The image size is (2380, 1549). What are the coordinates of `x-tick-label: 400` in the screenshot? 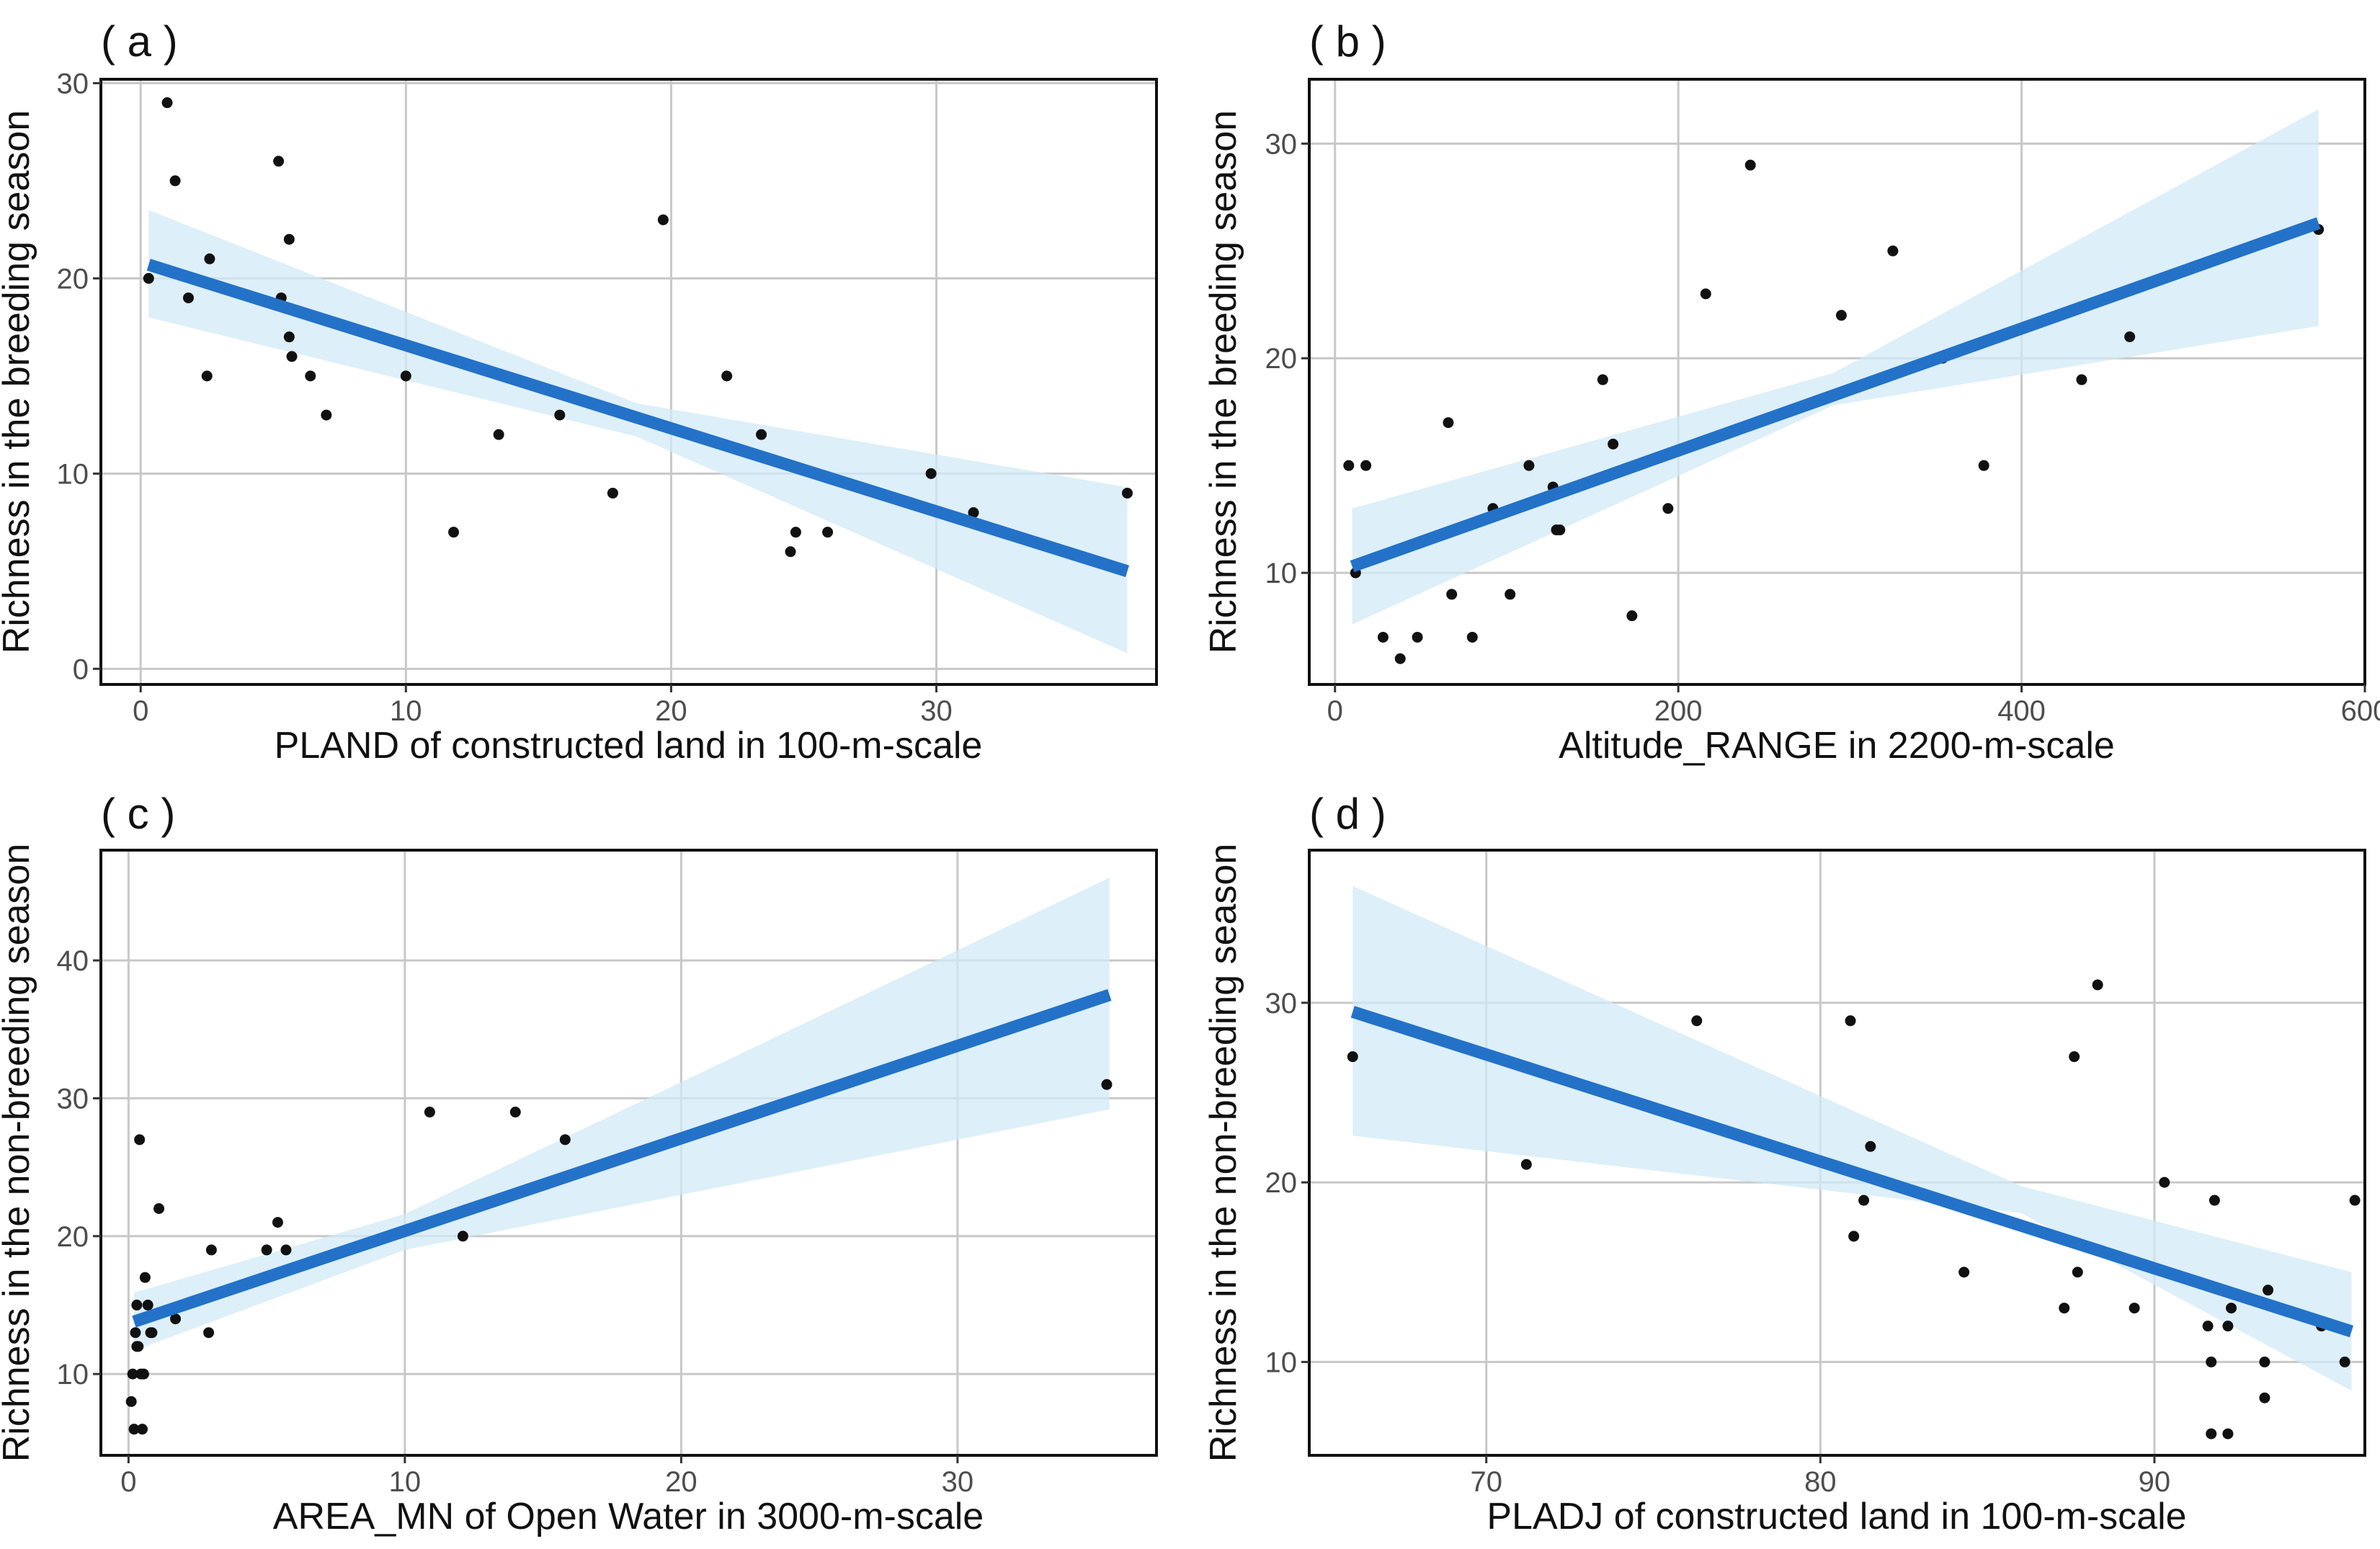 It's located at (2021, 711).